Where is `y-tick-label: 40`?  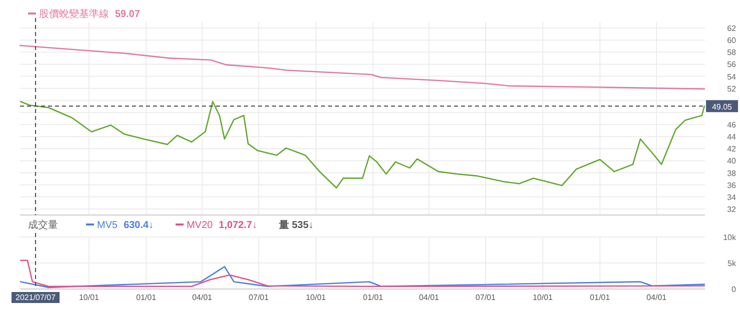 y-tick-label: 40 is located at coordinates (732, 161).